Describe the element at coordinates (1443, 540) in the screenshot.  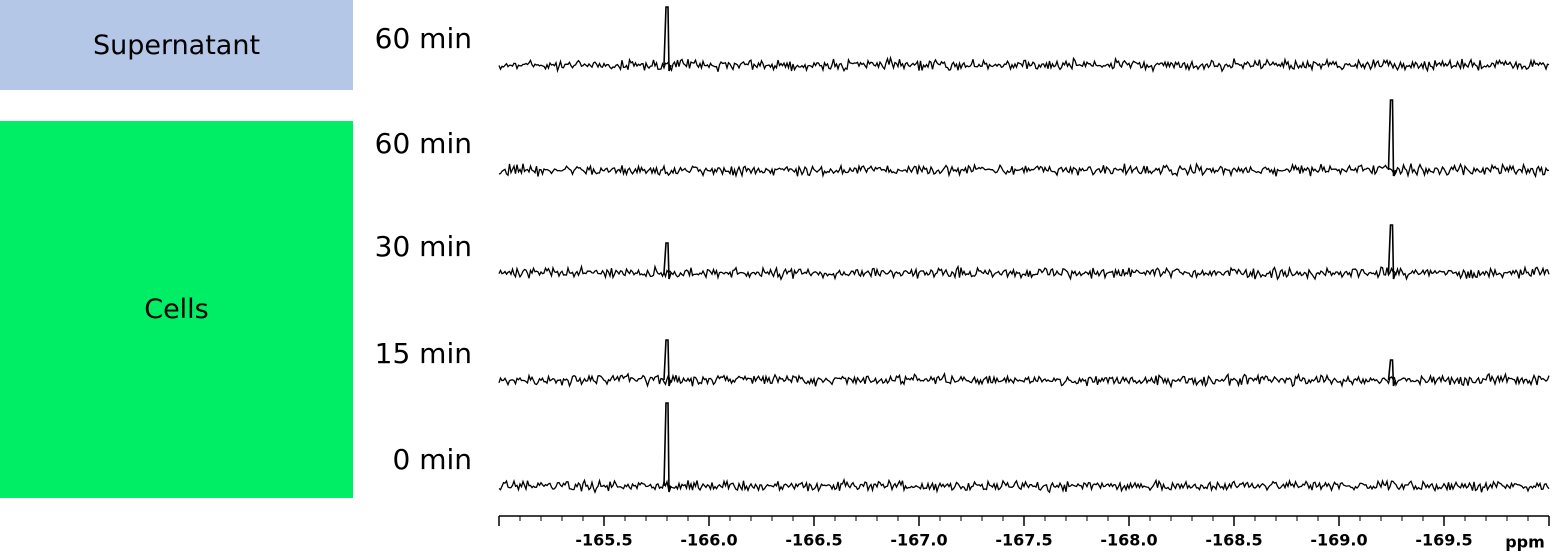
I see `x-tick-label: -169.5` at that location.